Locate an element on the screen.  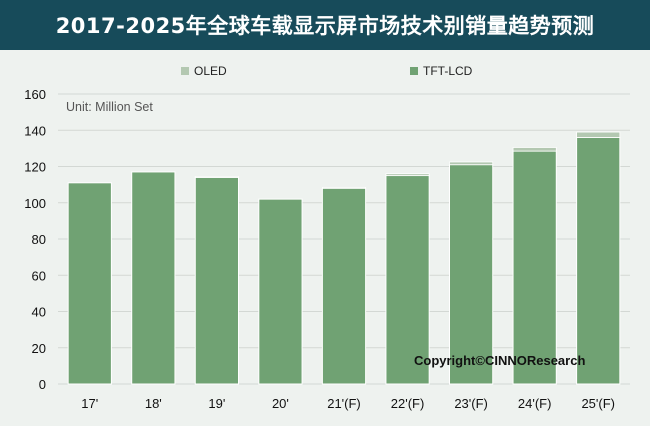
x-tick-label: 20' is located at coordinates (280, 403).